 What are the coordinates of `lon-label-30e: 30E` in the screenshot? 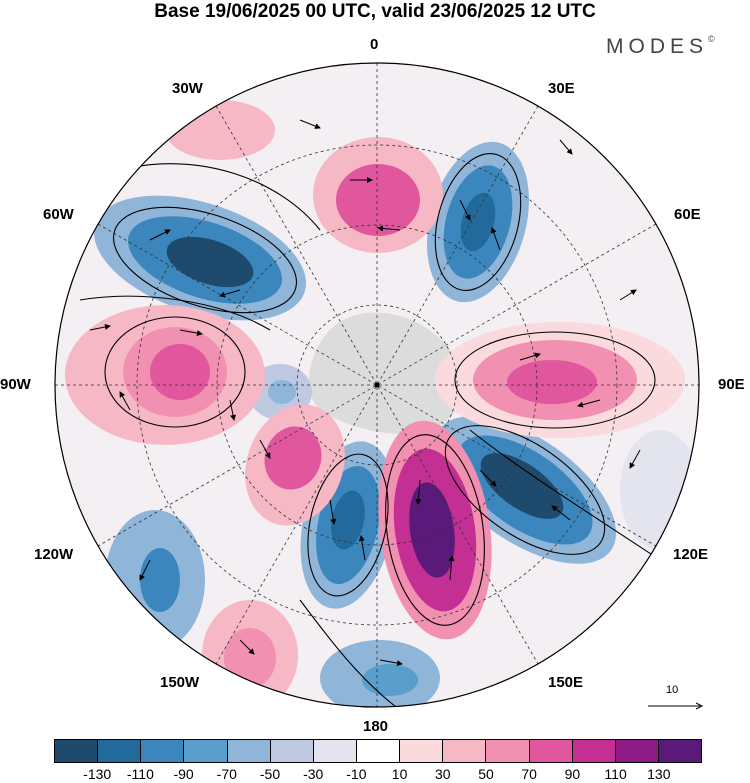 It's located at (561, 88).